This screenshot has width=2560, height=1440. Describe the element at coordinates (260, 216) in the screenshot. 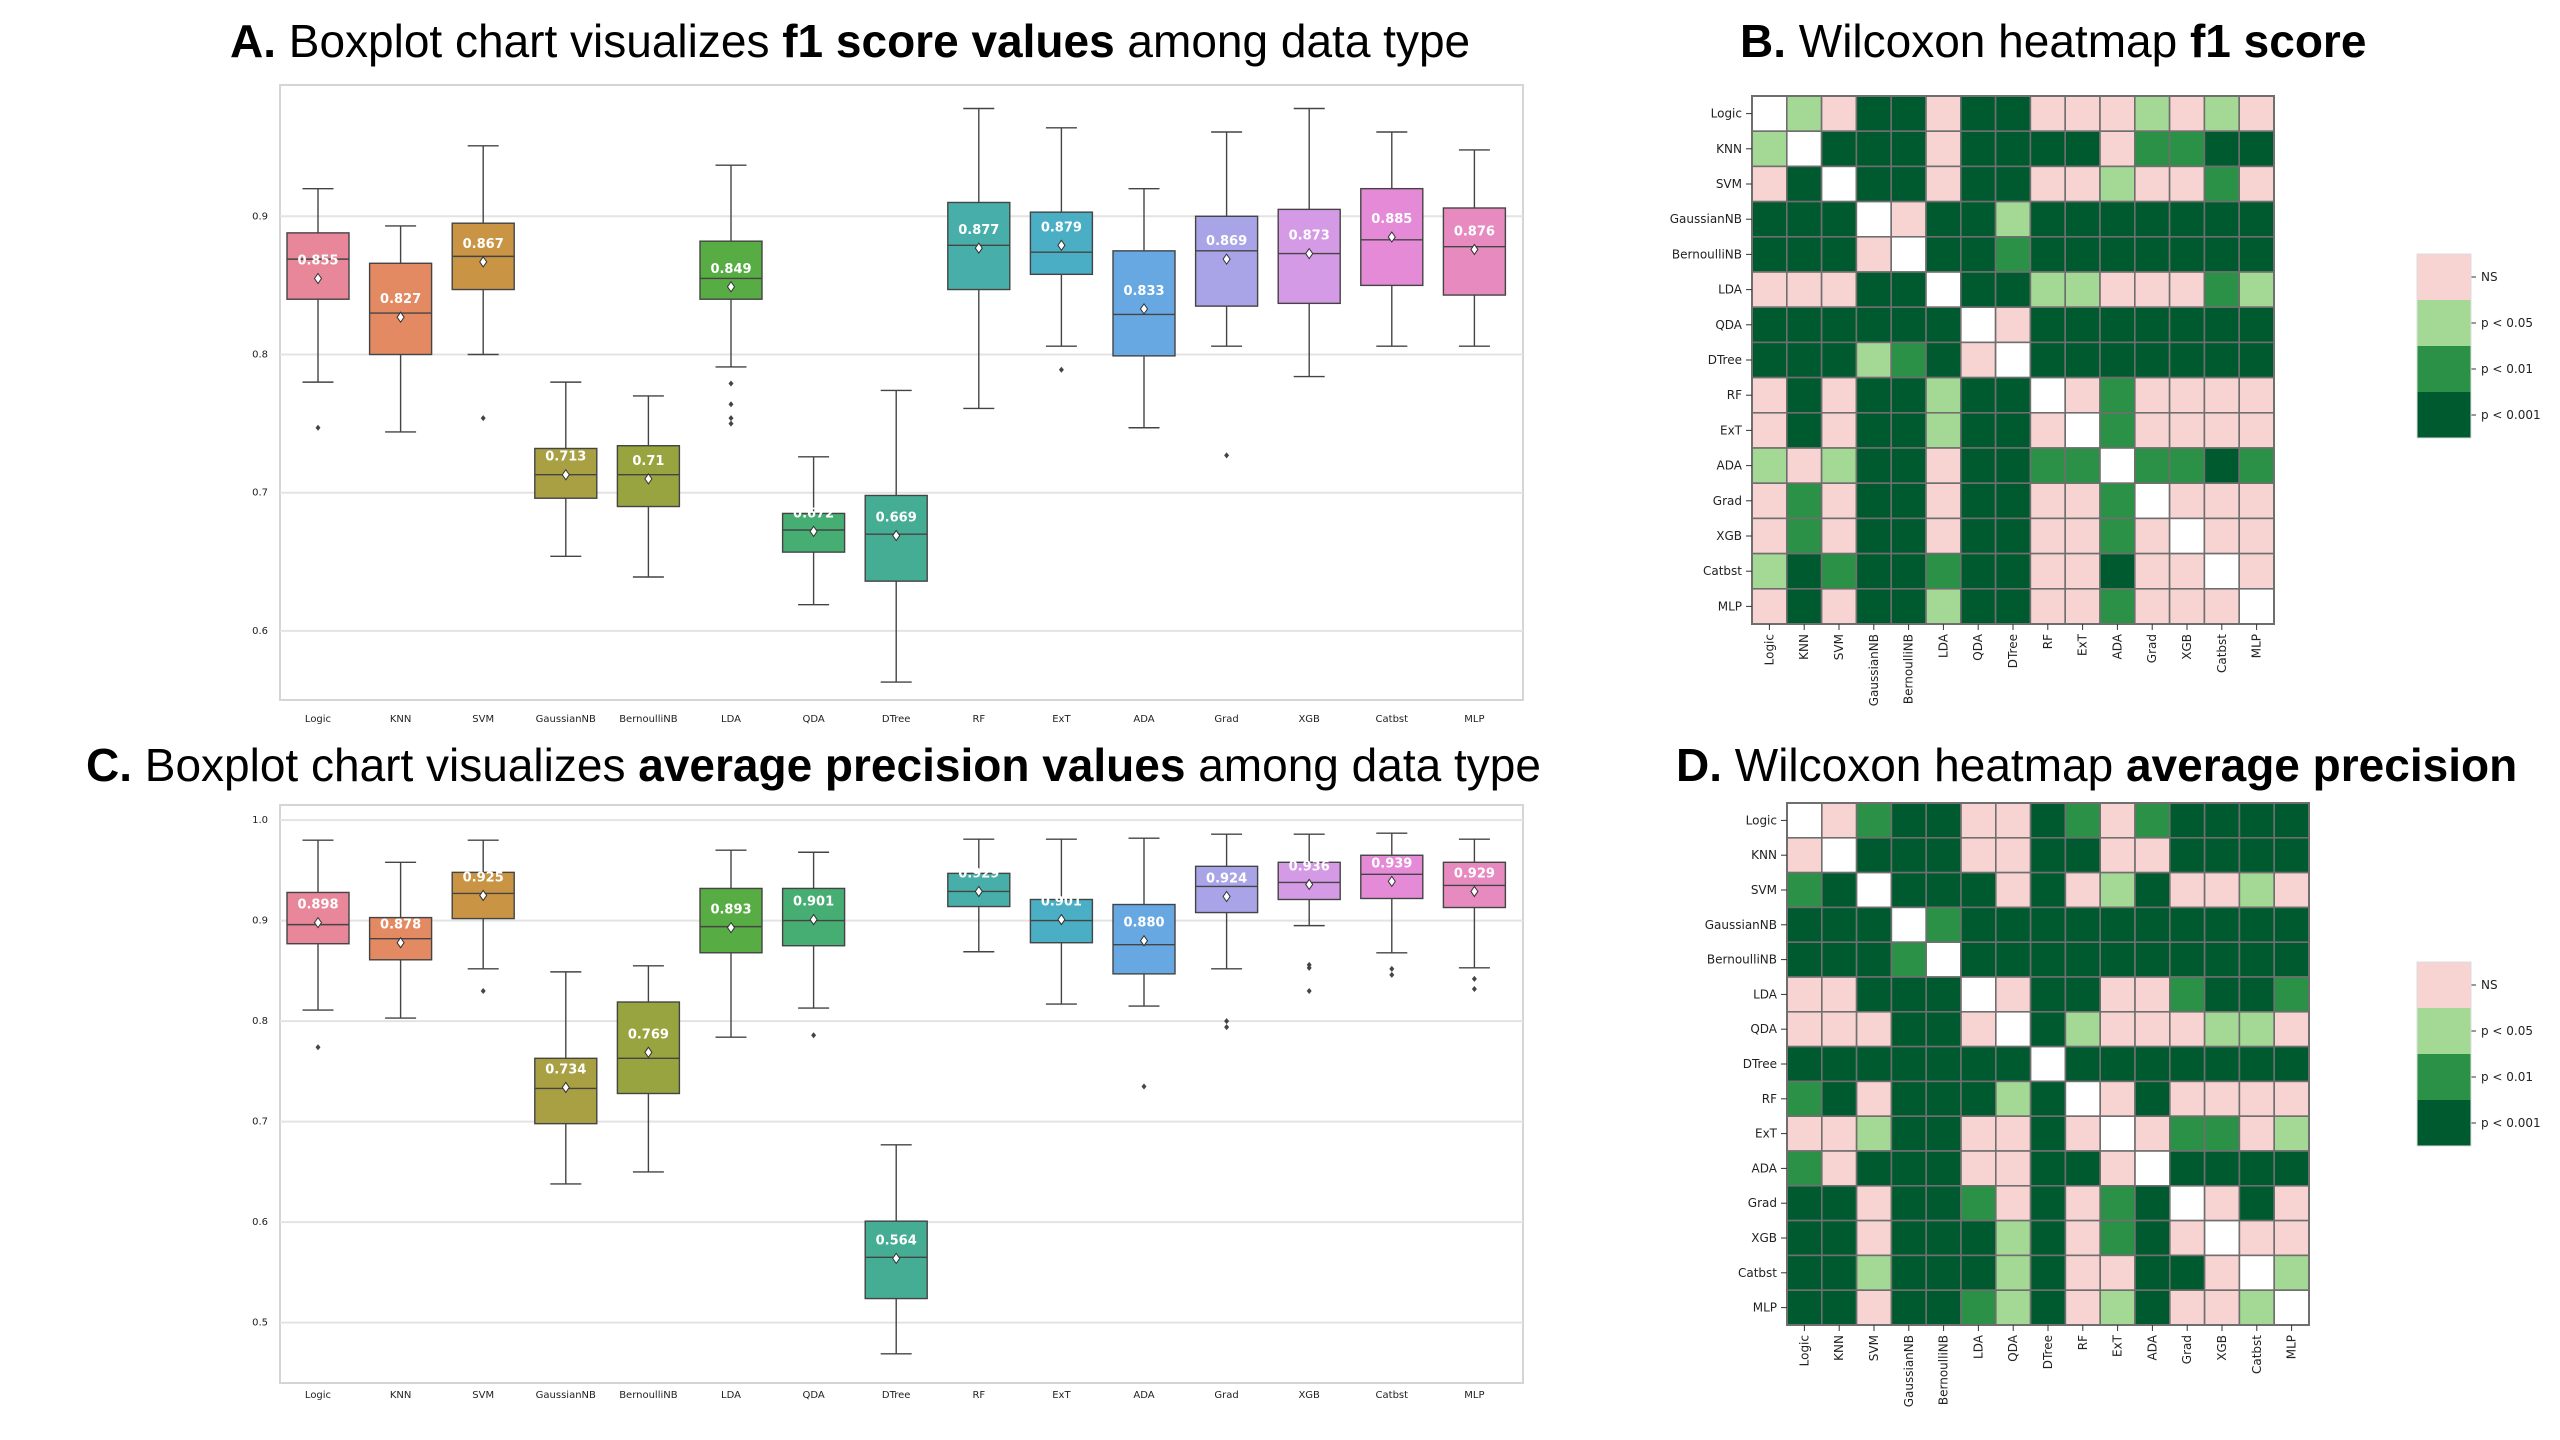

I see `y-tick-label-a: 0.9` at that location.